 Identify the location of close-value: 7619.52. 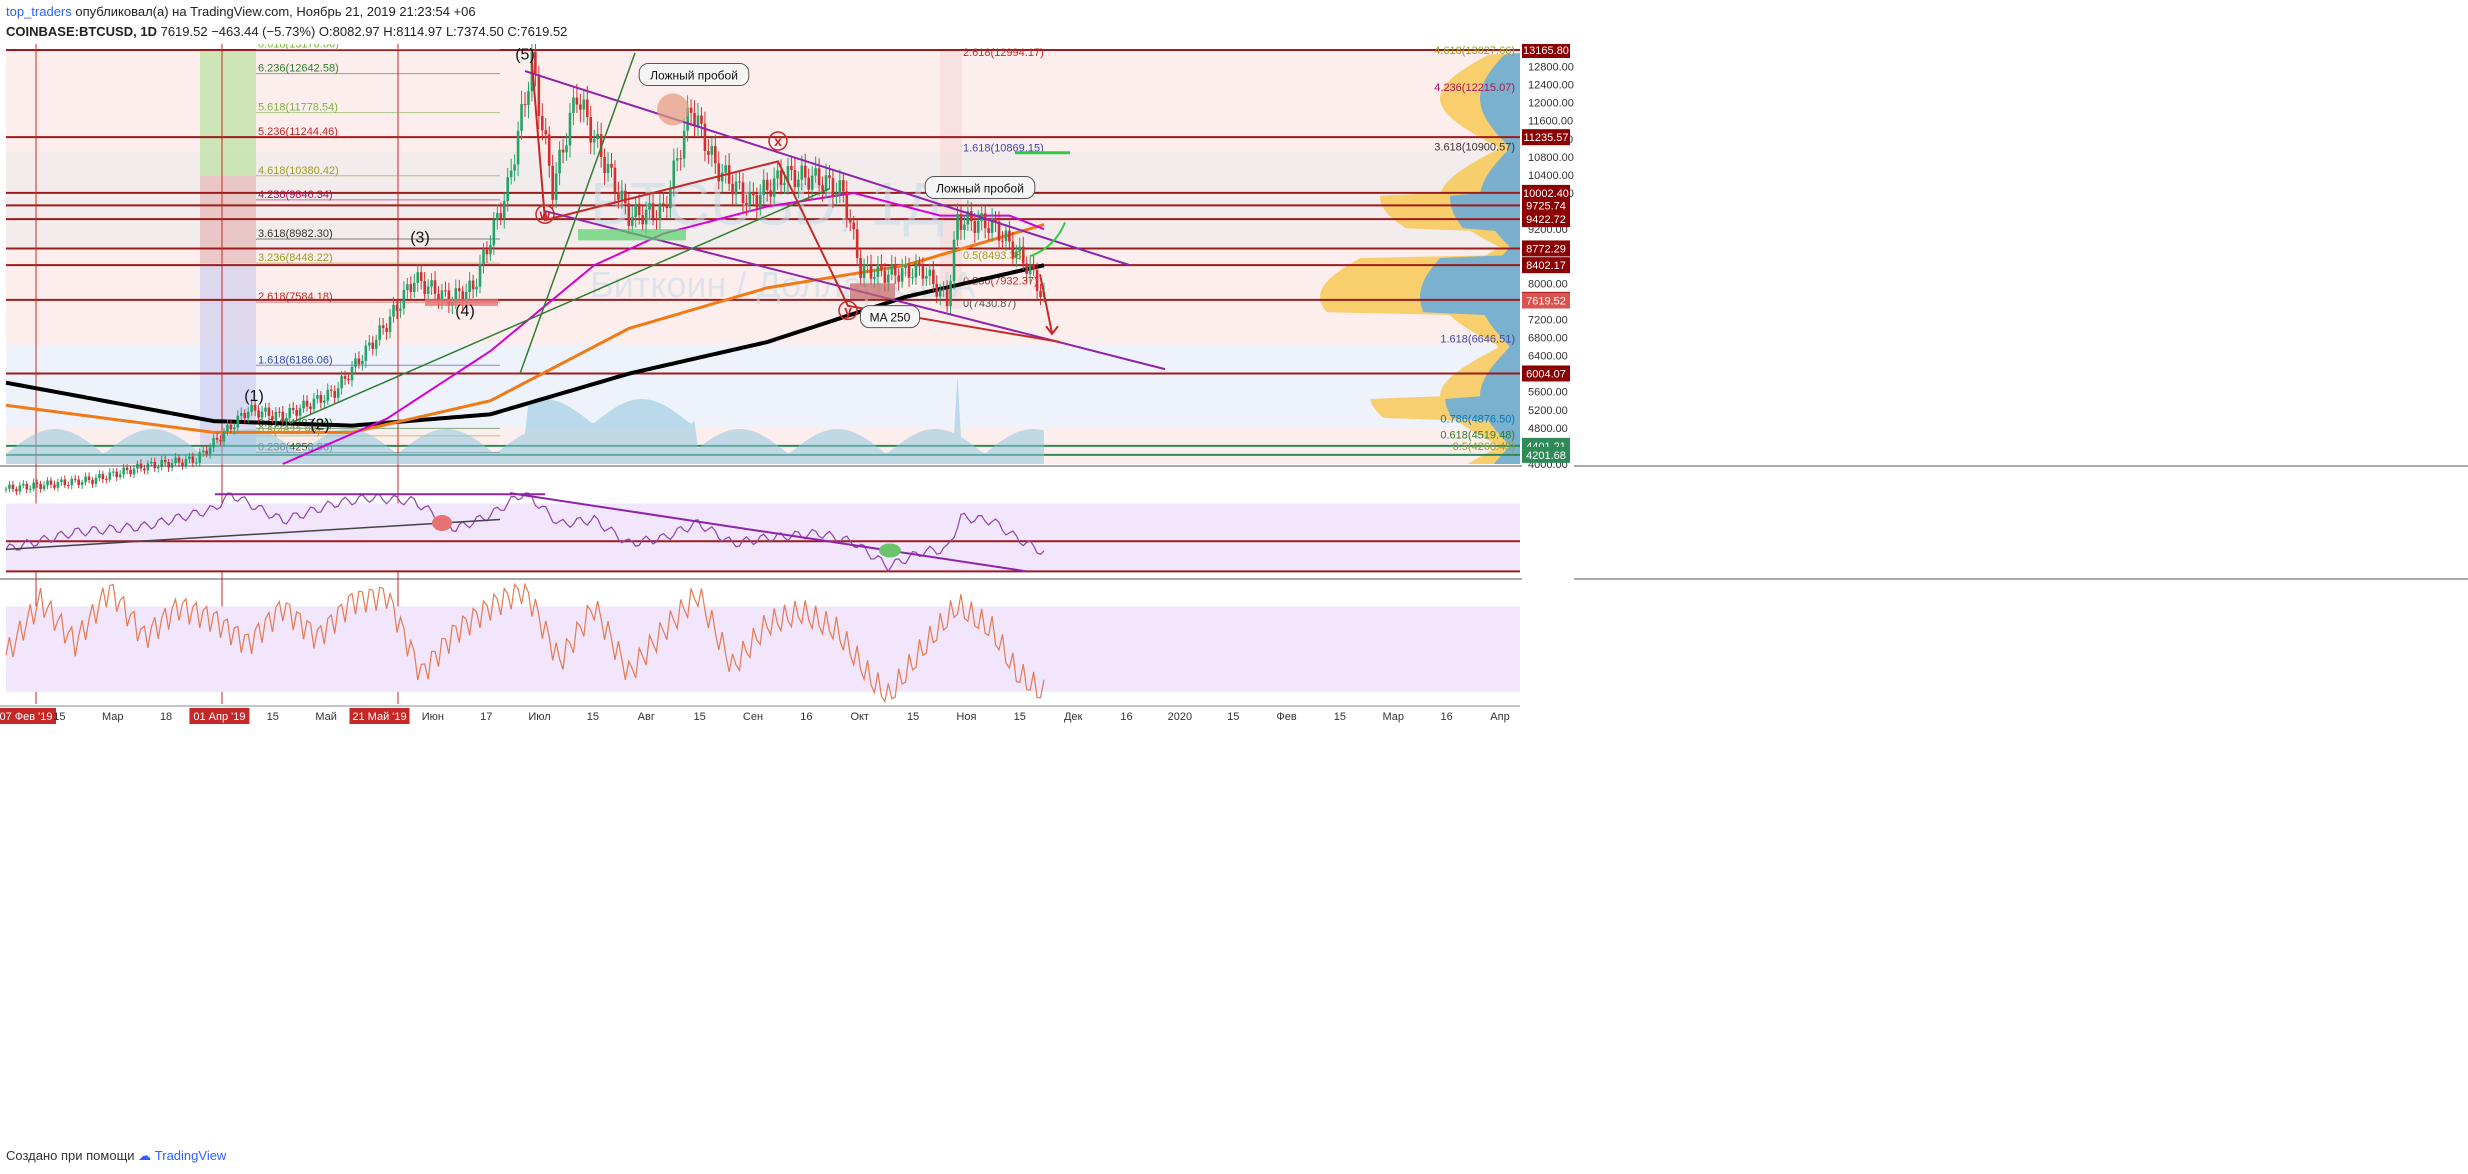
(544, 31).